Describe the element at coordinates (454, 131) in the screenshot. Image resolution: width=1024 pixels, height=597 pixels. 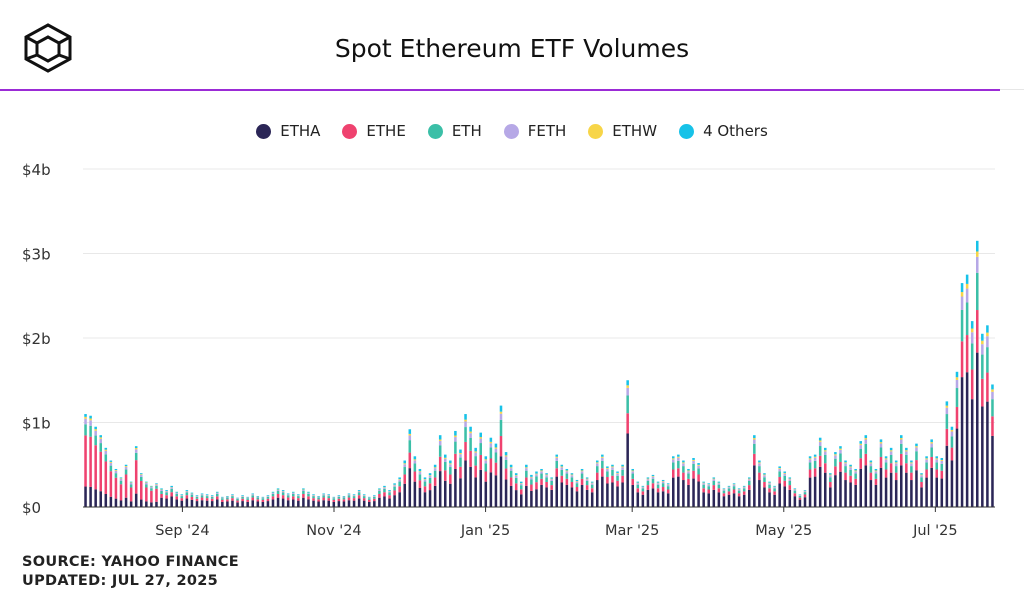
I see `legend-item: ETH` at that location.